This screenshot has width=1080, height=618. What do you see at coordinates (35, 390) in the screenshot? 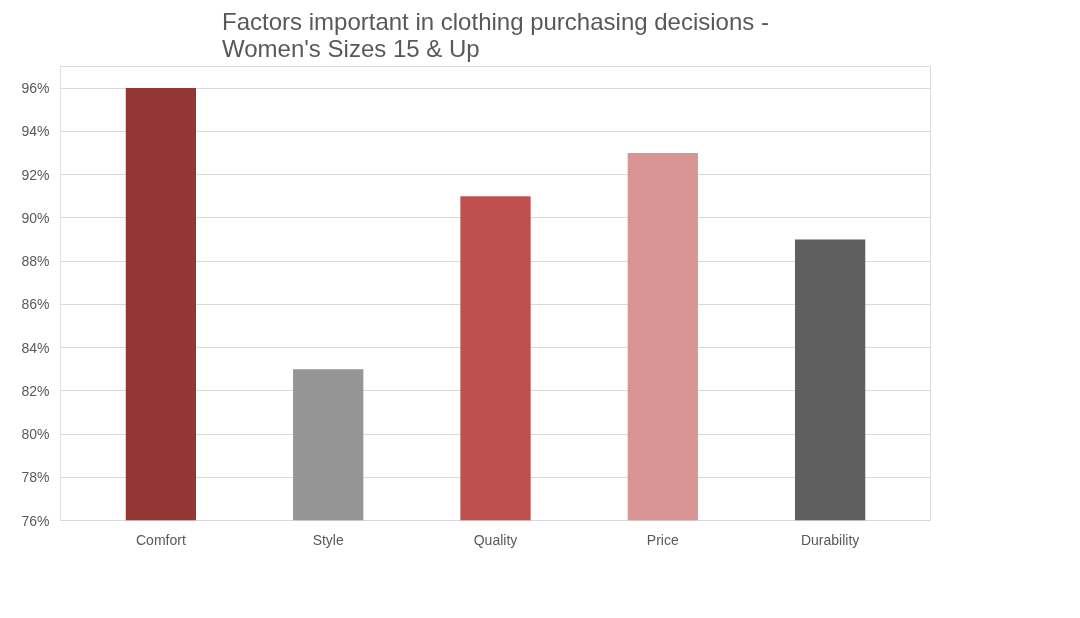
I see `y-tick-label: 82%` at bounding box center [35, 390].